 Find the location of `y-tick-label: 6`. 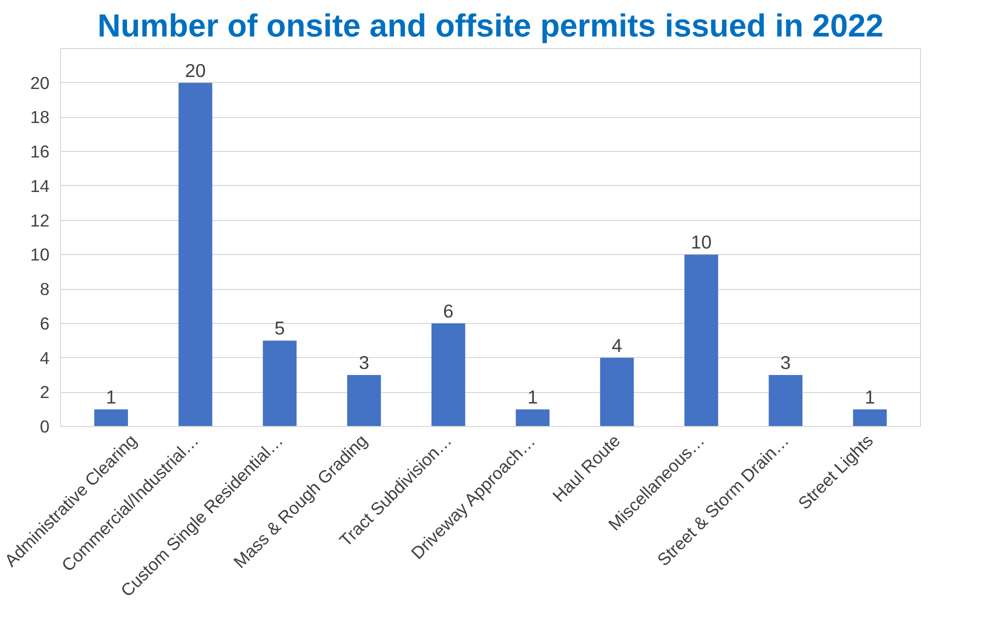

y-tick-label: 6 is located at coordinates (45, 323).